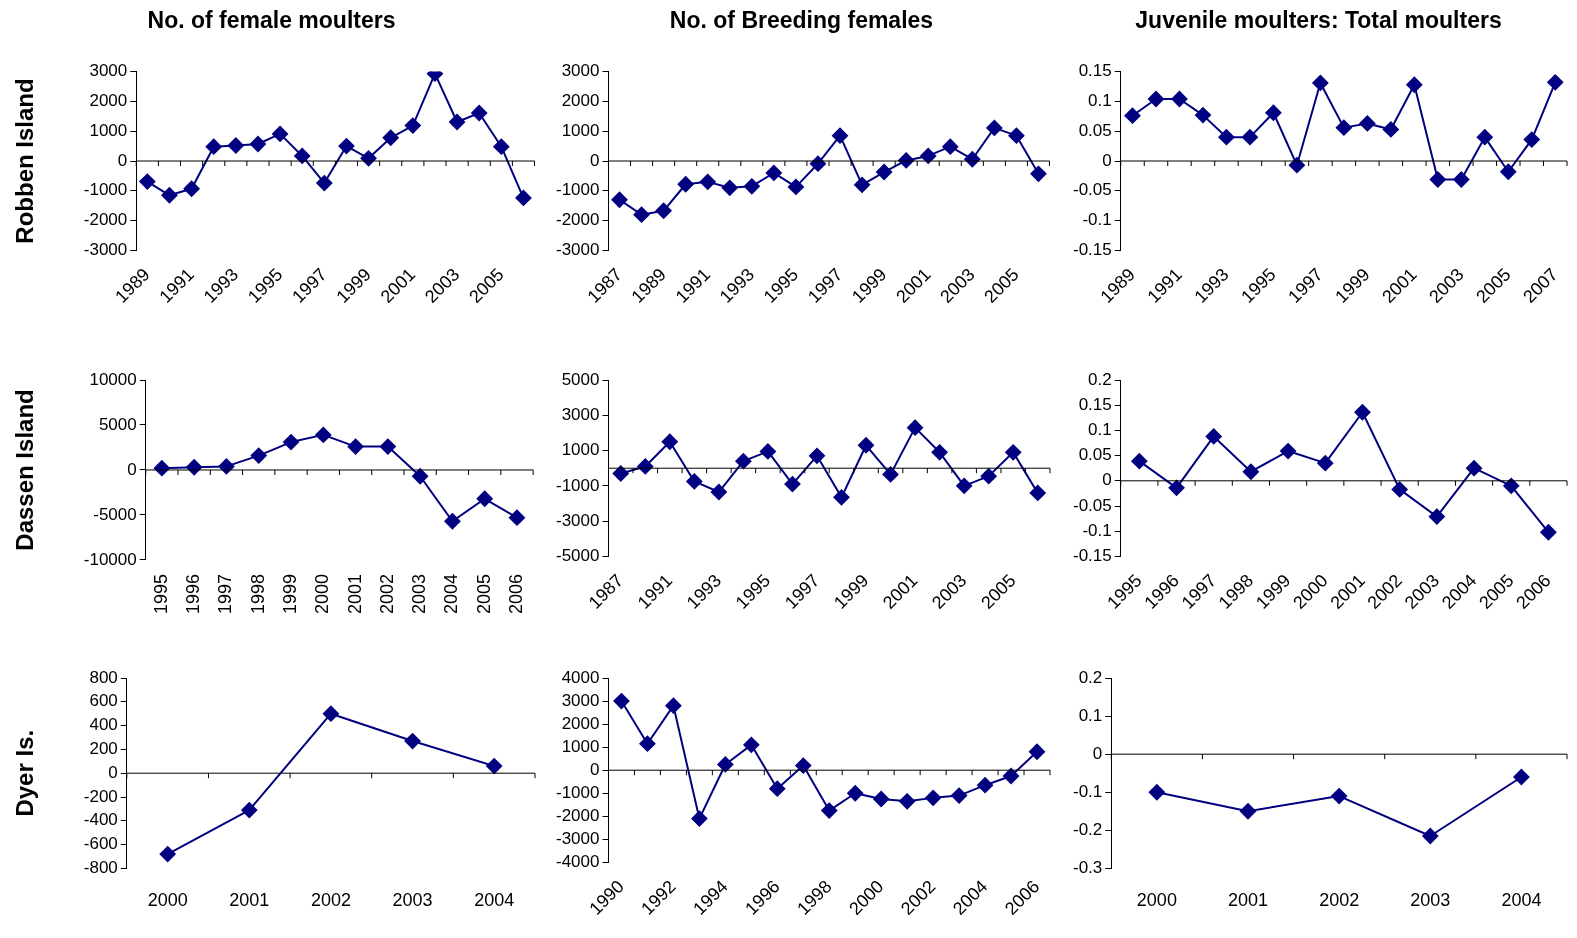 This screenshot has width=1577, height=938. What do you see at coordinates (483, 593) in the screenshot?
I see `x-tick-label: 2005` at bounding box center [483, 593].